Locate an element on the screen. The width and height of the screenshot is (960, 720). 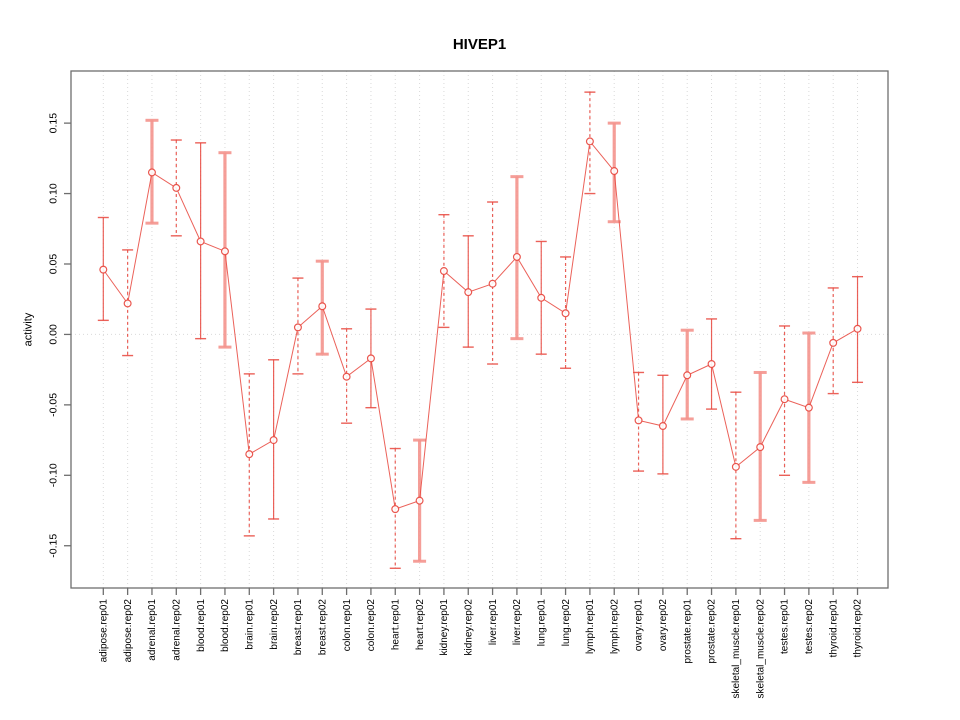
x-tick-label: blood.rep02 is located at coordinates (225, 625).